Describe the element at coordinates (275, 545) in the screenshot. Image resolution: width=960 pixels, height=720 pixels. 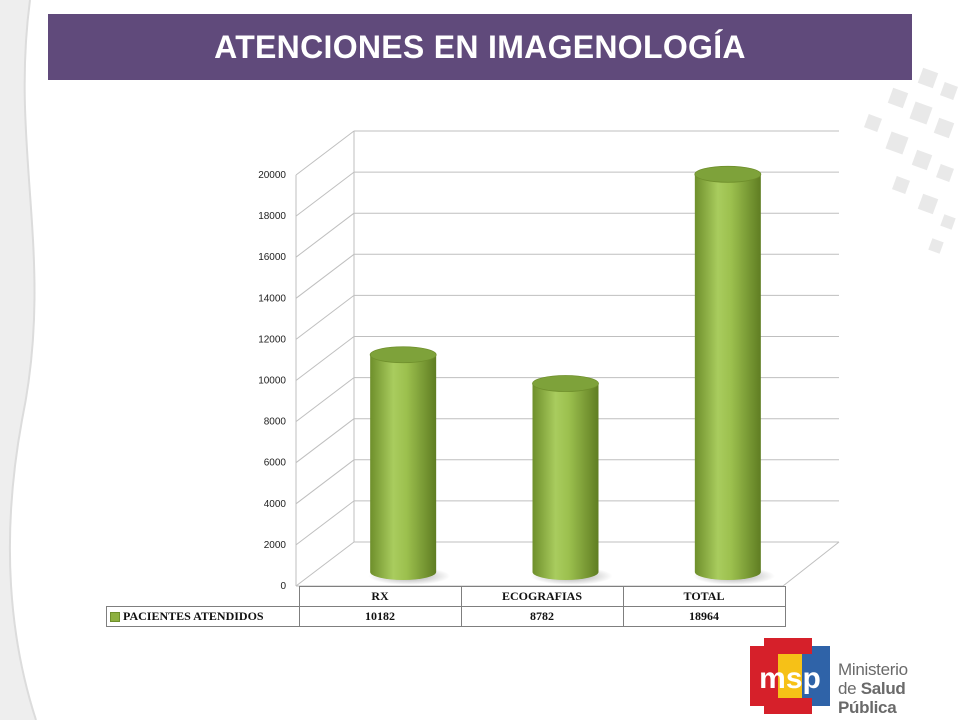
I see `y-tick-label: 2000` at that location.